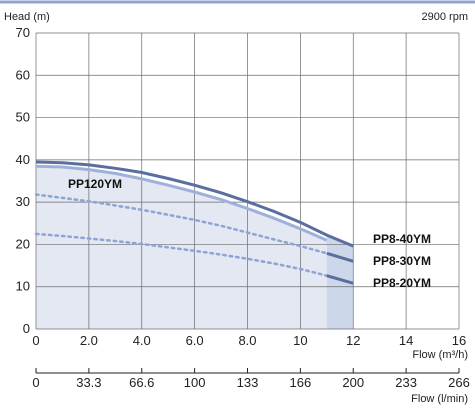 This screenshot has width=475, height=408. Describe the element at coordinates (89, 340) in the screenshot. I see `x-tick-label: 2.0` at that location.